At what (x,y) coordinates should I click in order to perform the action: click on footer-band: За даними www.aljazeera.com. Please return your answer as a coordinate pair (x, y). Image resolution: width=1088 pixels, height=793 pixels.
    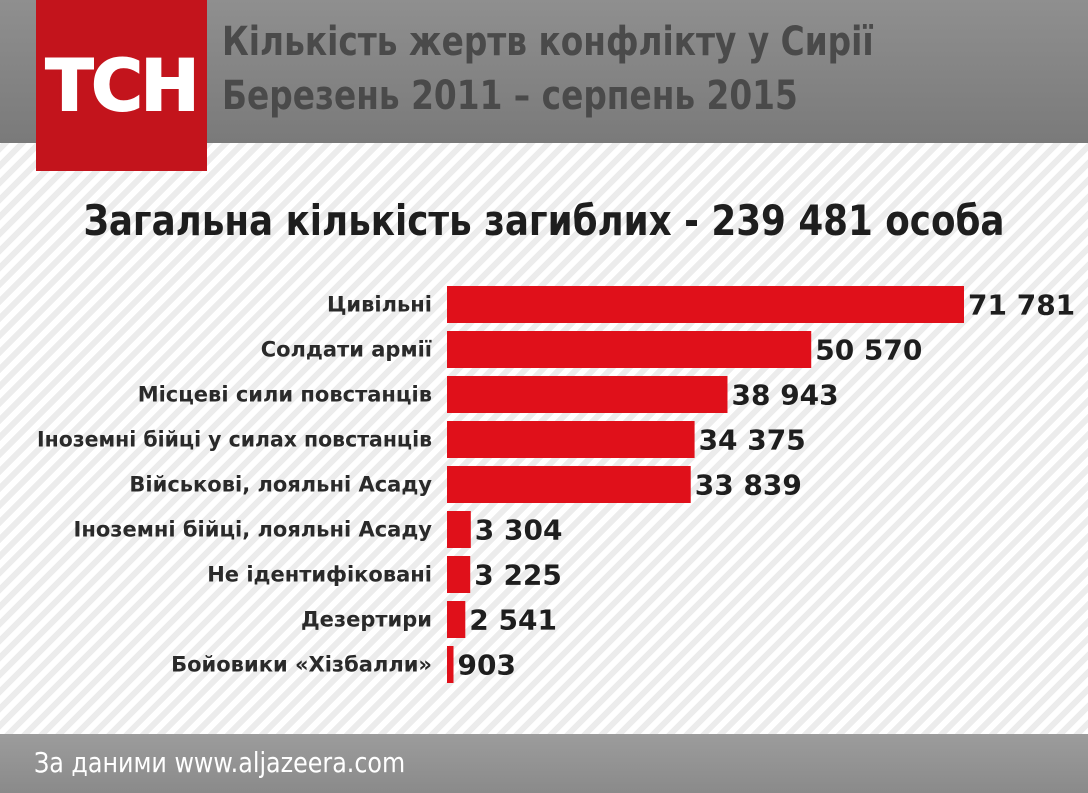
    Looking at the image, I should click on (544, 763).